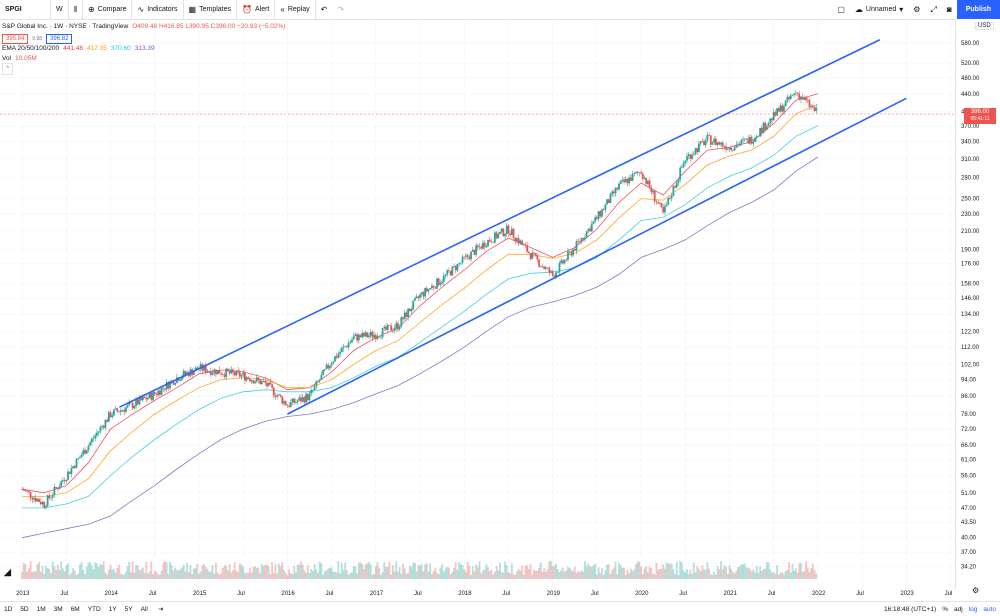 Image resolution: width=1000 pixels, height=616 pixels. Describe the element at coordinates (8, 69) in the screenshot. I see `legend-collapse-button: ^` at that location.